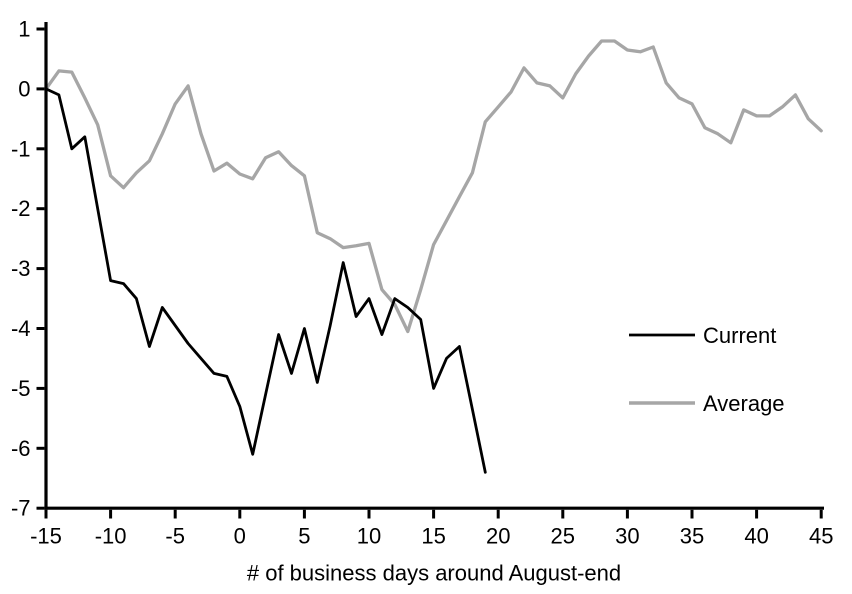  What do you see at coordinates (434, 573) in the screenshot?
I see `x-axis-title: # of business days around August-end` at bounding box center [434, 573].